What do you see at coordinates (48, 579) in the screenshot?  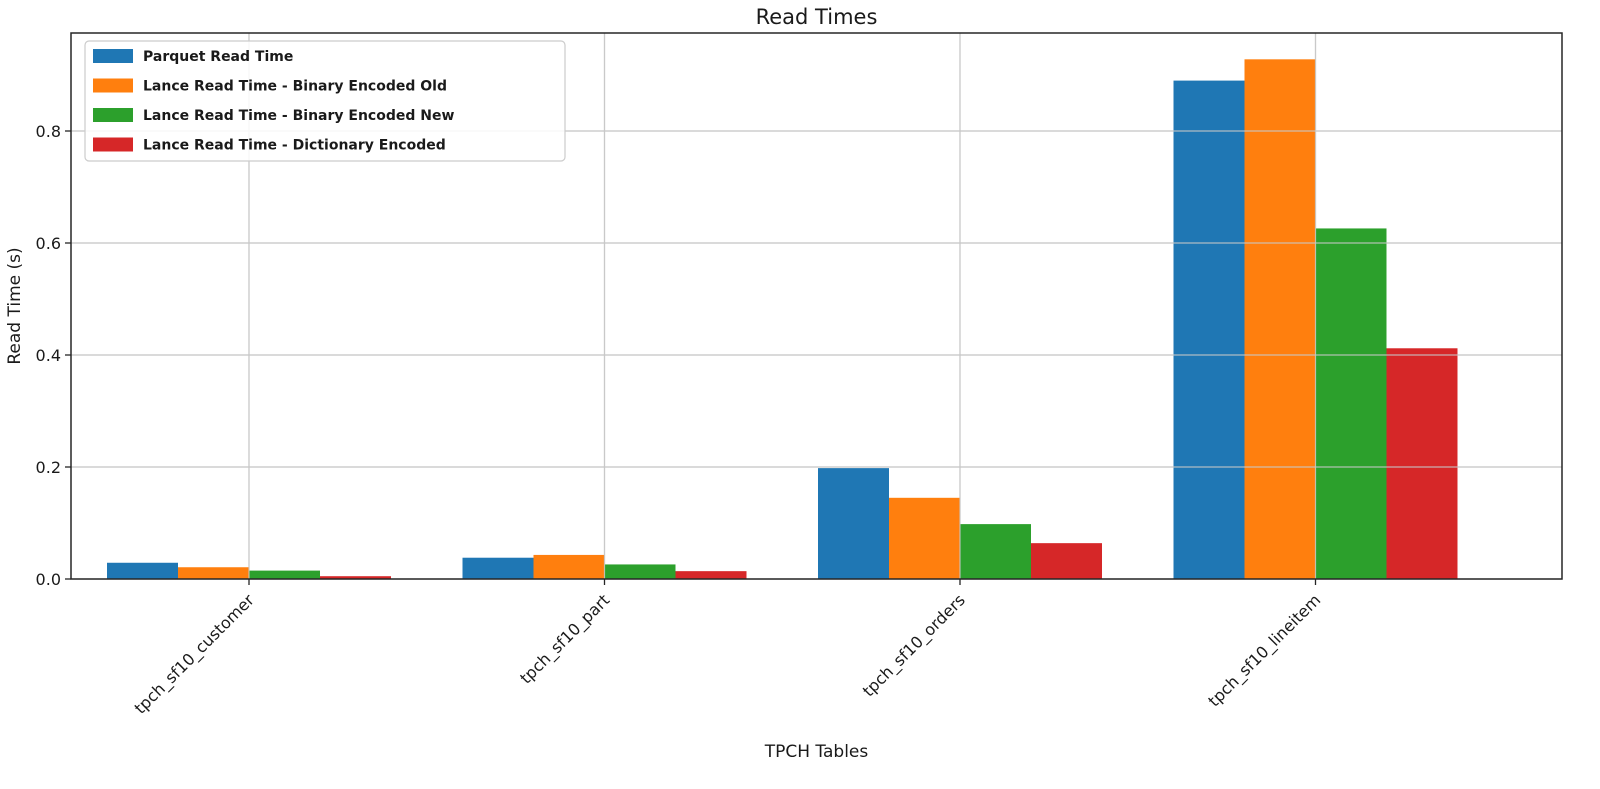 I see `y-tick-label: 0.0` at bounding box center [48, 579].